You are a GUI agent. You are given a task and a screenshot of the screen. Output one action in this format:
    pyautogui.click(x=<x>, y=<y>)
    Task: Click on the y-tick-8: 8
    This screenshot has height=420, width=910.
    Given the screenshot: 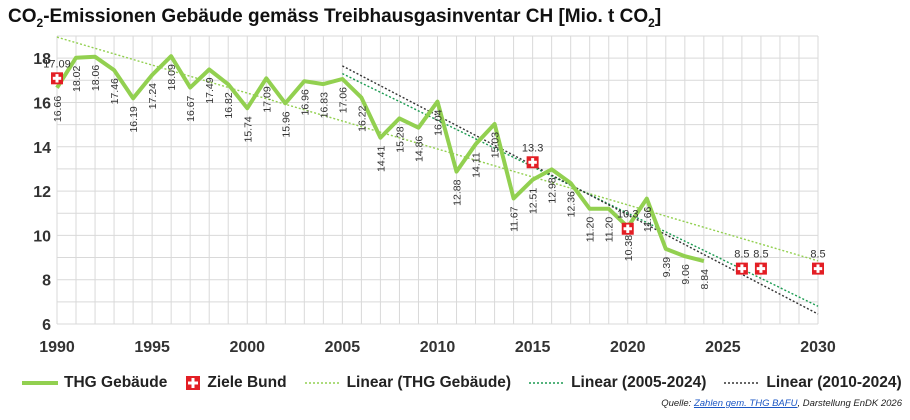 What is the action you would take?
    pyautogui.click(x=46, y=281)
    